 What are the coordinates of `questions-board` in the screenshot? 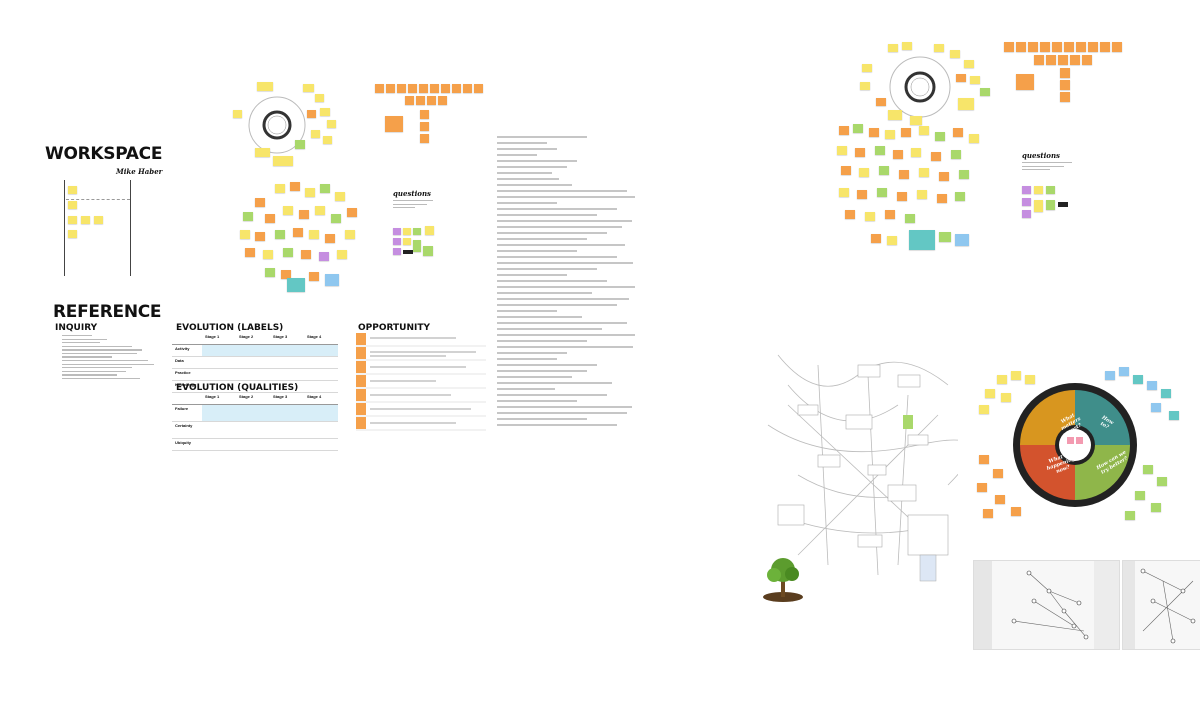 It's located at (418, 235).